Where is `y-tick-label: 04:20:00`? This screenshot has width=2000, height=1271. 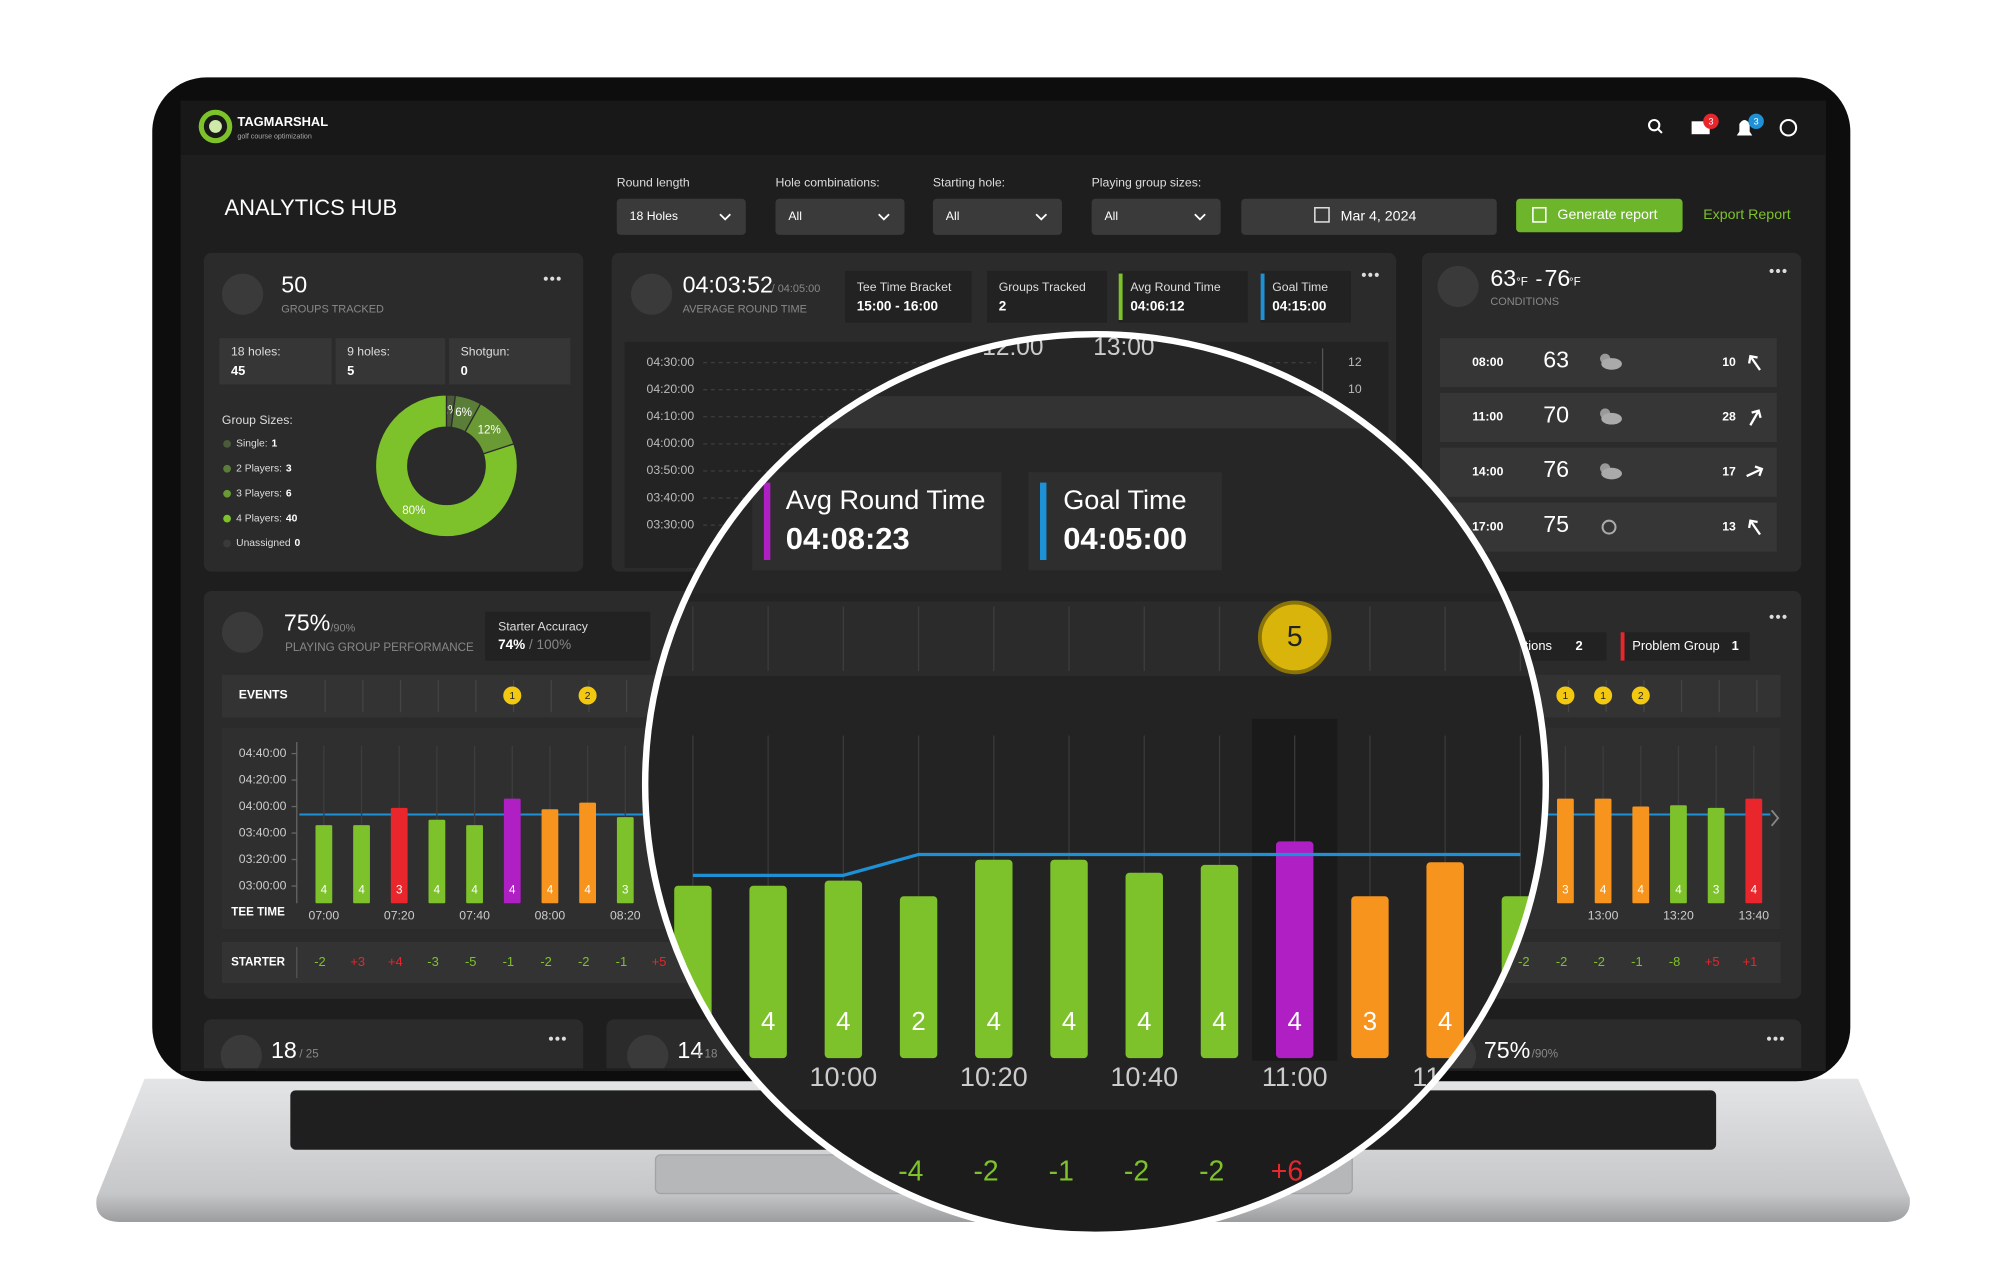
y-tick-label: 04:20:00 is located at coordinates (263, 779).